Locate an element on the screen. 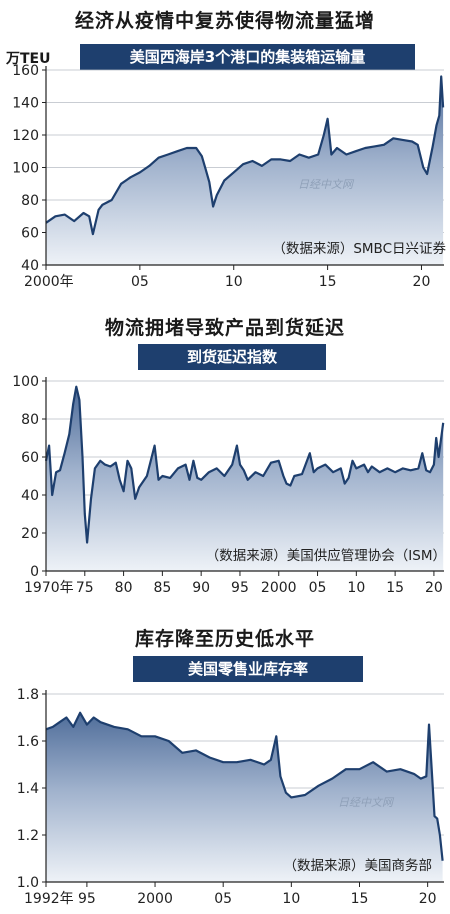 The height and width of the screenshot is (914, 450). chart3-ytick-label-0: 1.0 is located at coordinates (28, 883).